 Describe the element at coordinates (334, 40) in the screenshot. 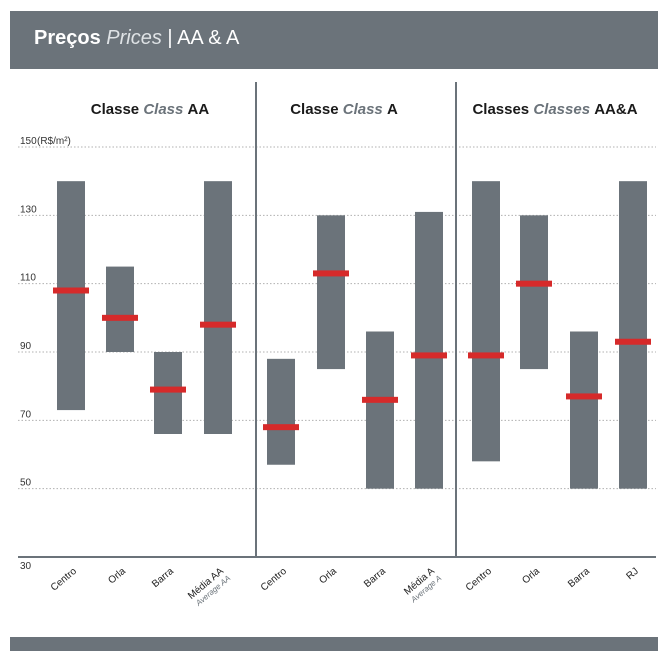

I see `header-bar: Preços Prices | AA & A` at that location.